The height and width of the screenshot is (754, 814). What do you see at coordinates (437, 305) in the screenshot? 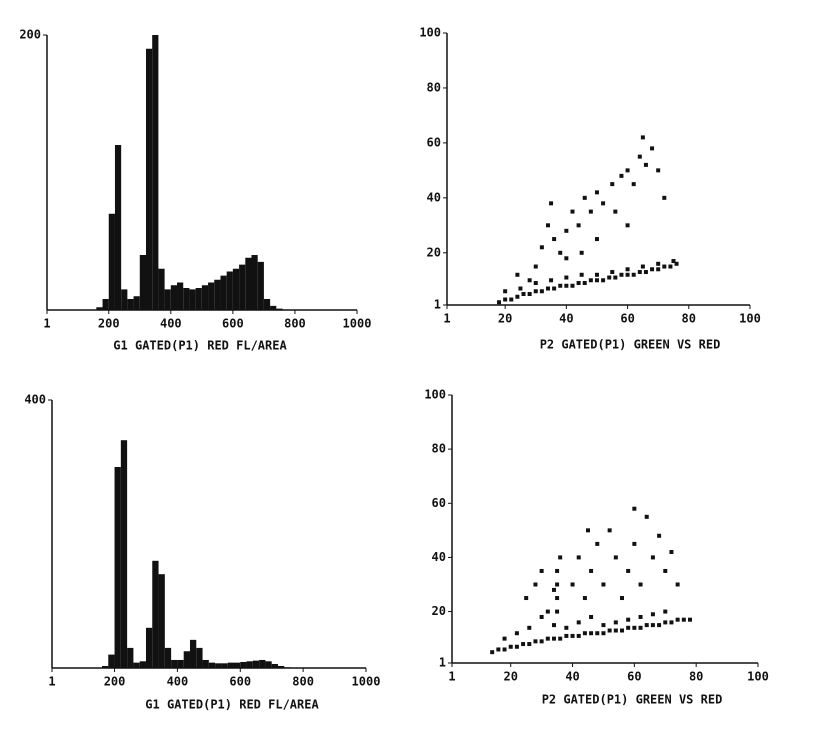
I see `y-tick-label: 1` at bounding box center [437, 305].